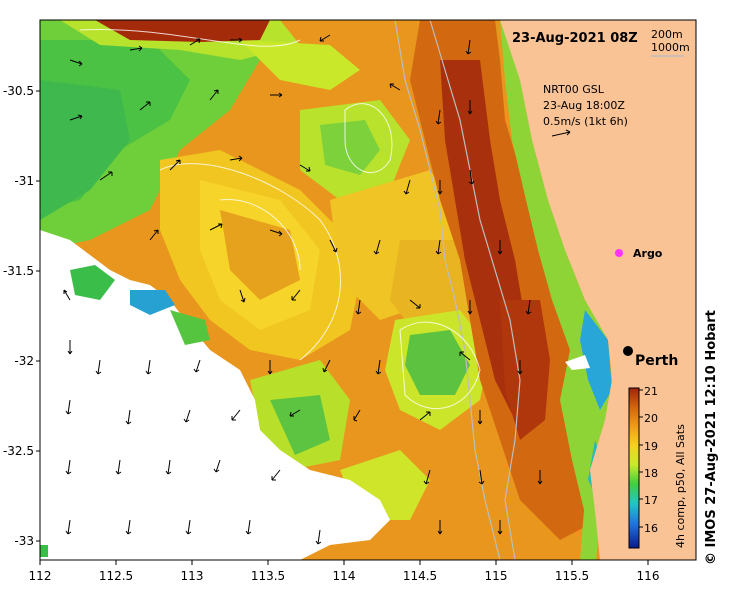  Describe the element at coordinates (116, 576) in the screenshot. I see `x-tick-label: 112.5` at that location.